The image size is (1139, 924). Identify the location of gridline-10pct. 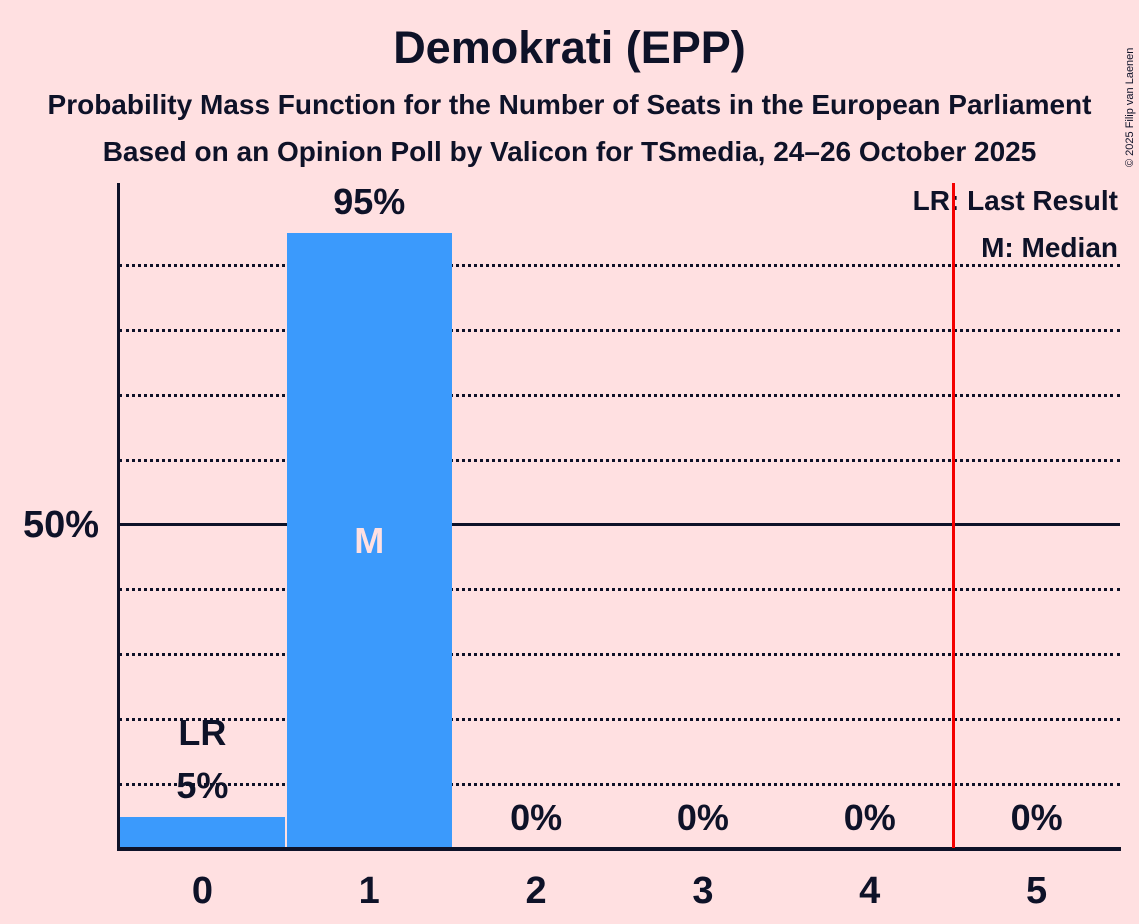
(619, 784).